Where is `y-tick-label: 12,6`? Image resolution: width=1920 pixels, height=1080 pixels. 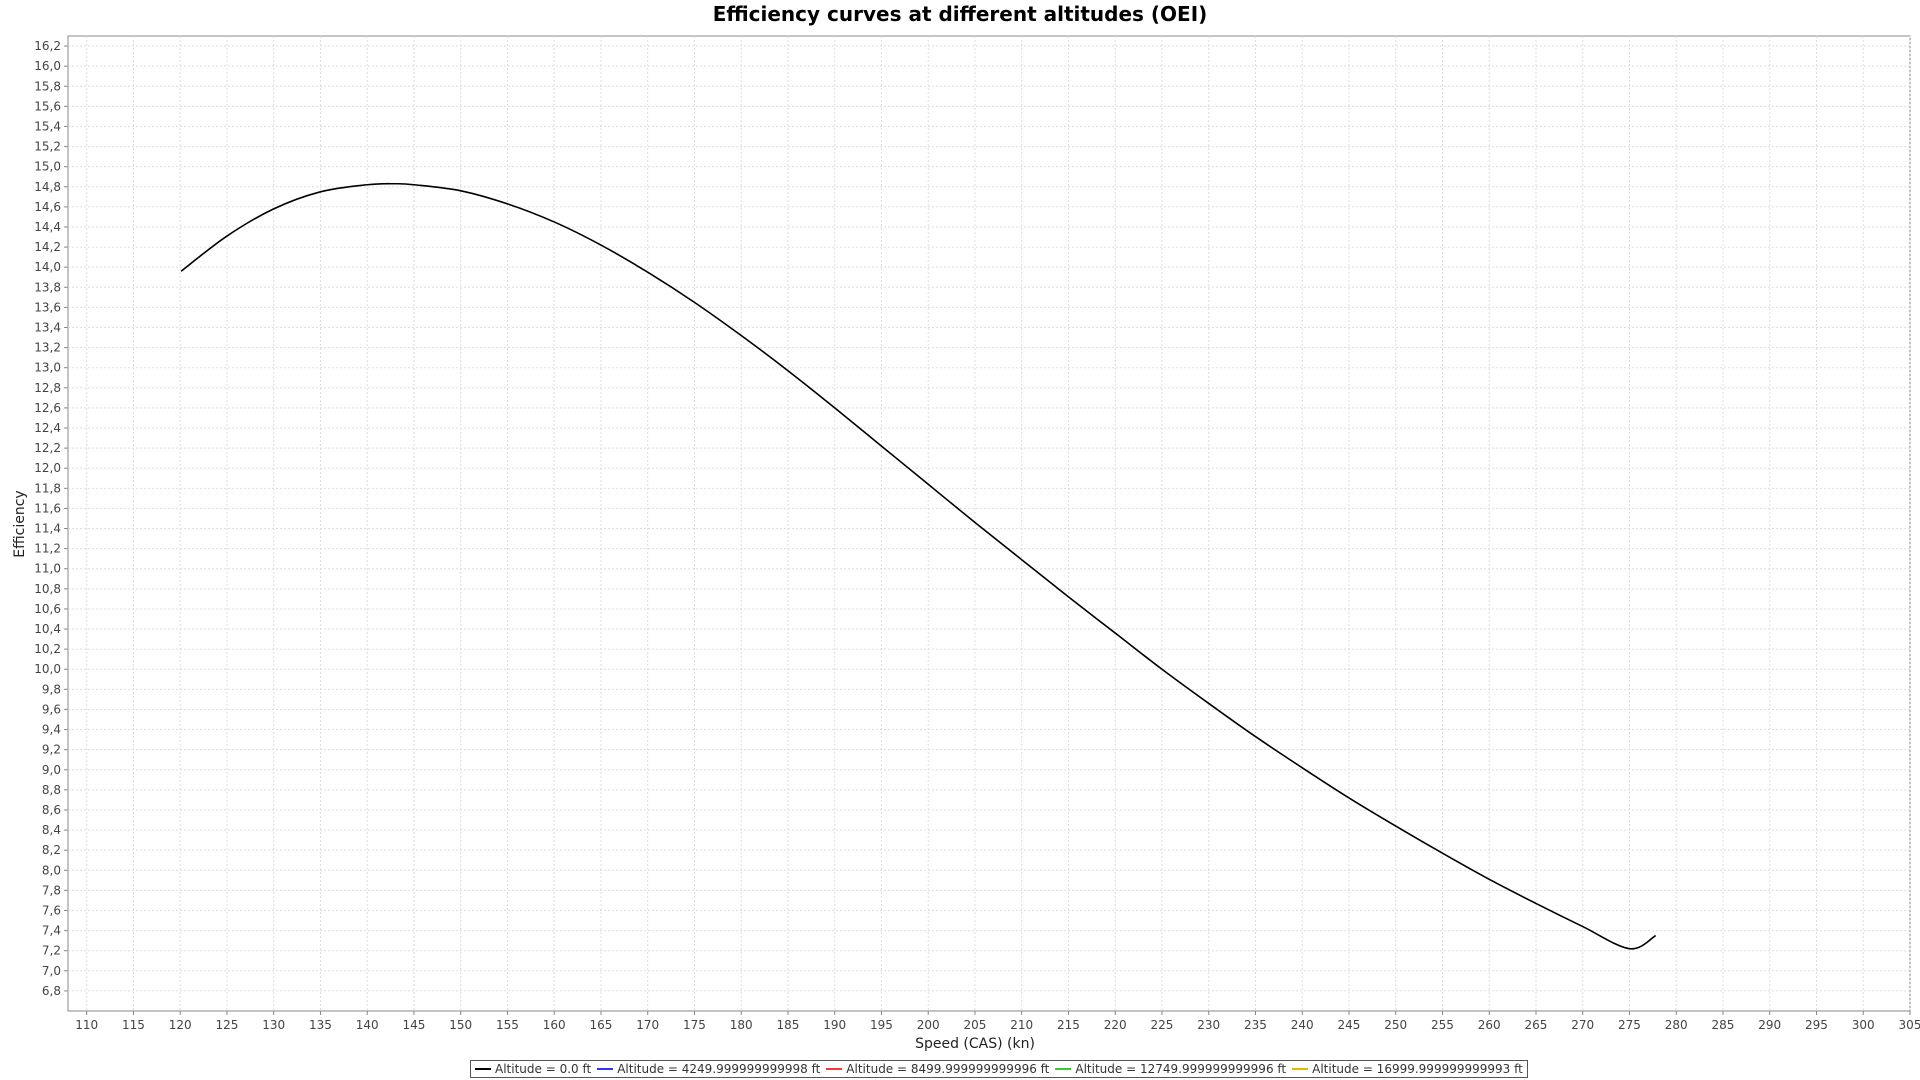
y-tick-label: 12,6 is located at coordinates (47, 408).